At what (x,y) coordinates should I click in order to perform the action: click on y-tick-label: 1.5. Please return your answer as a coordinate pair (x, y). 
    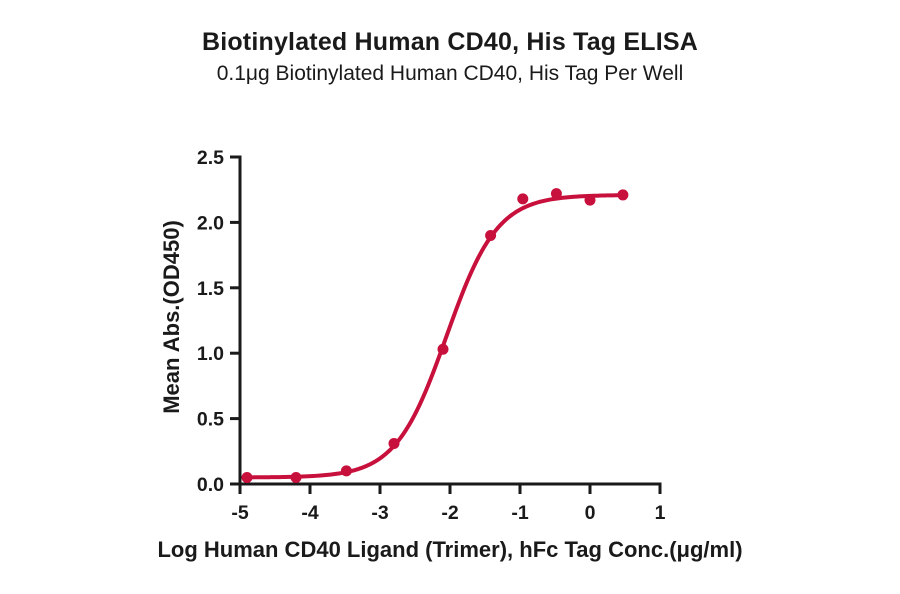
    Looking at the image, I should click on (210, 289).